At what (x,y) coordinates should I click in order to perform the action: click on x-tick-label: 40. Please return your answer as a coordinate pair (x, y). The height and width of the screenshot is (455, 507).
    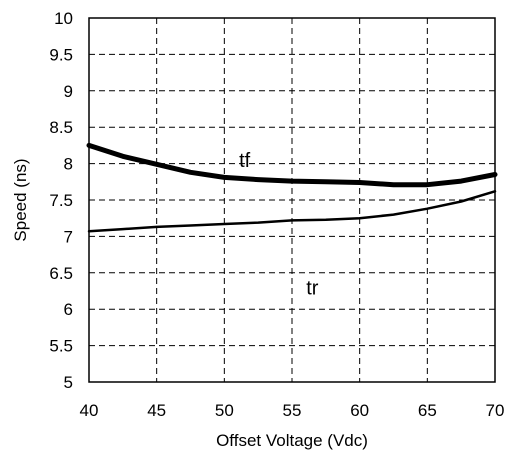
    Looking at the image, I should click on (89, 410).